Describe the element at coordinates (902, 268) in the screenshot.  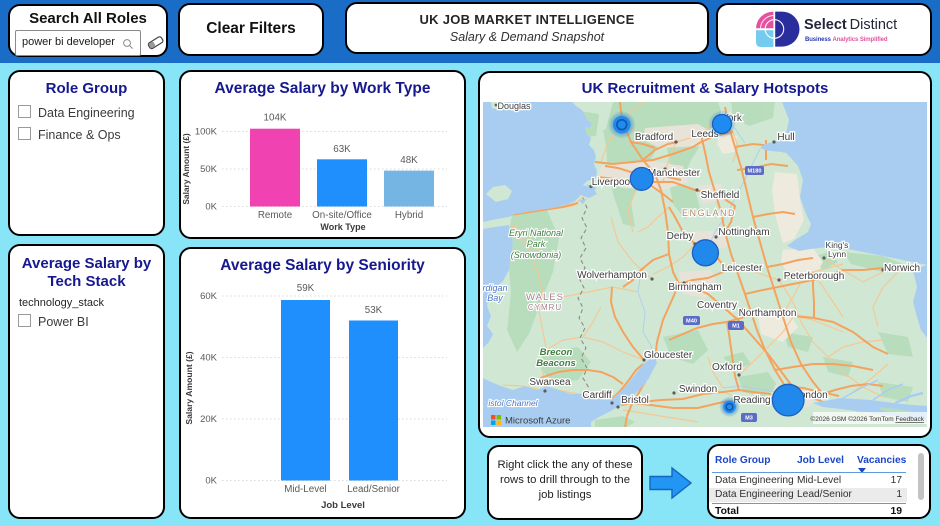
I see `svg-text: Norwich` at that location.